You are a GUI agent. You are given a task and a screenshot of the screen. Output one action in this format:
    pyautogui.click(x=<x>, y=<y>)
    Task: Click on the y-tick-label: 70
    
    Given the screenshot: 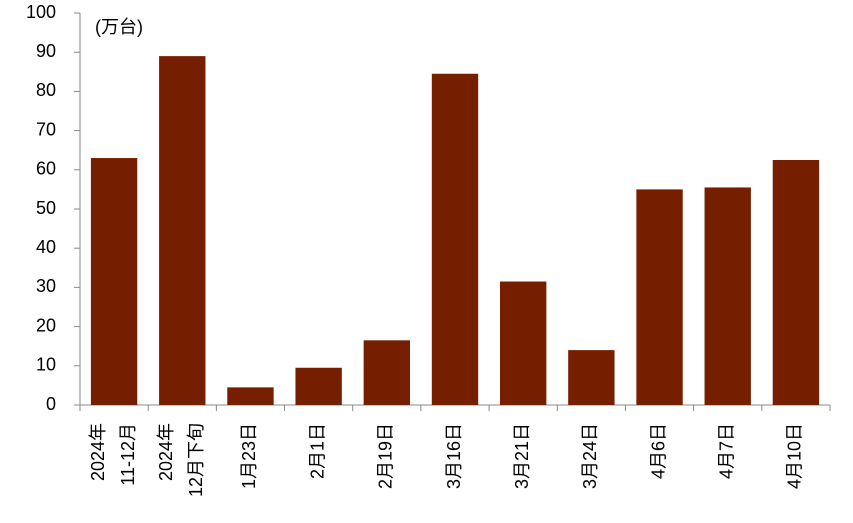 What is the action you would take?
    pyautogui.click(x=46, y=129)
    